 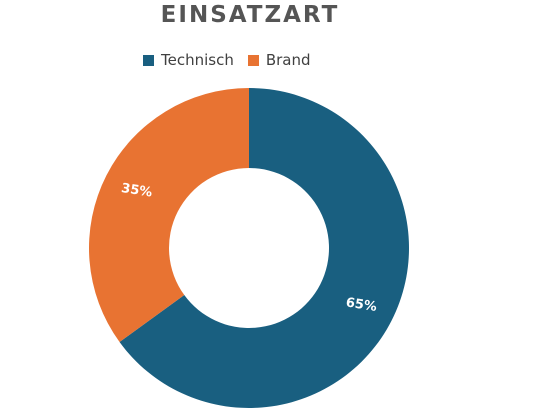 What do you see at coordinates (136, 191) in the screenshot?
I see `slice-label-brand: 35%` at bounding box center [136, 191].